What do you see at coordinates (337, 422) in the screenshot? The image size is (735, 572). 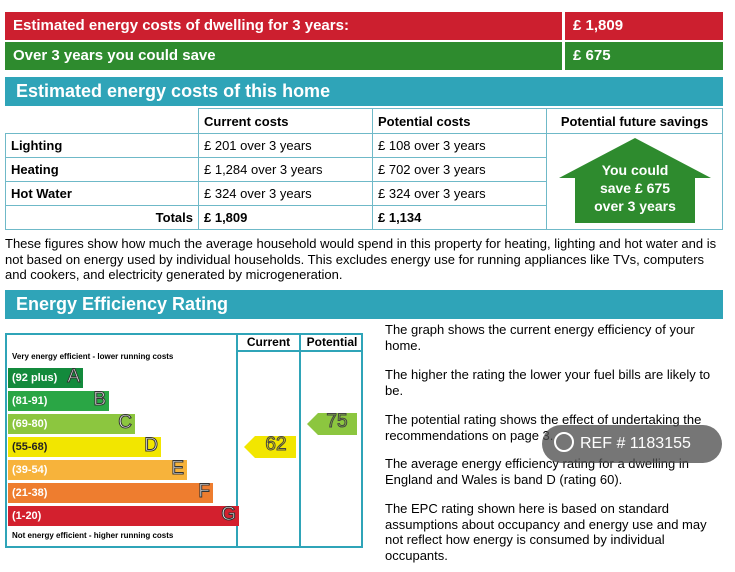 I see `potential-rating-value: 75` at bounding box center [337, 422].